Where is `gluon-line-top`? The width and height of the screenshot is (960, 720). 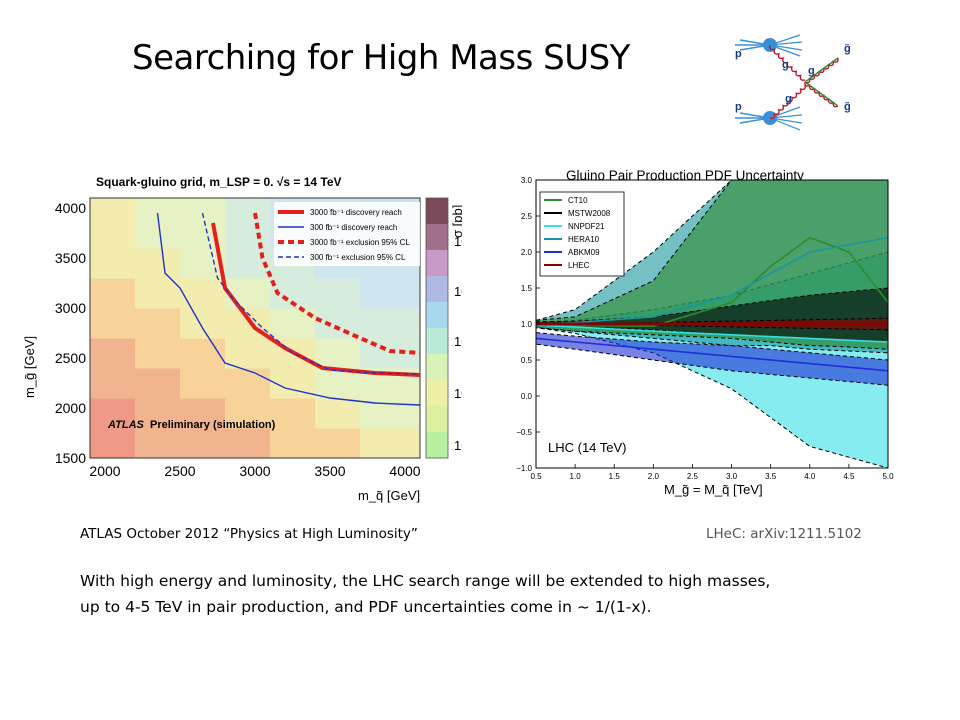
gluon-line-top is located at coordinates (787, 62).